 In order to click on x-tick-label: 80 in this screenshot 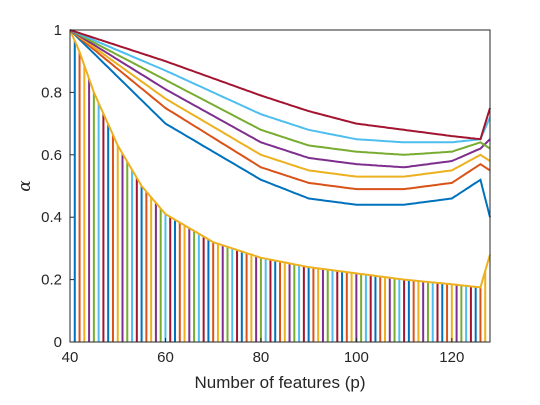, I will do `click(261, 357)`.